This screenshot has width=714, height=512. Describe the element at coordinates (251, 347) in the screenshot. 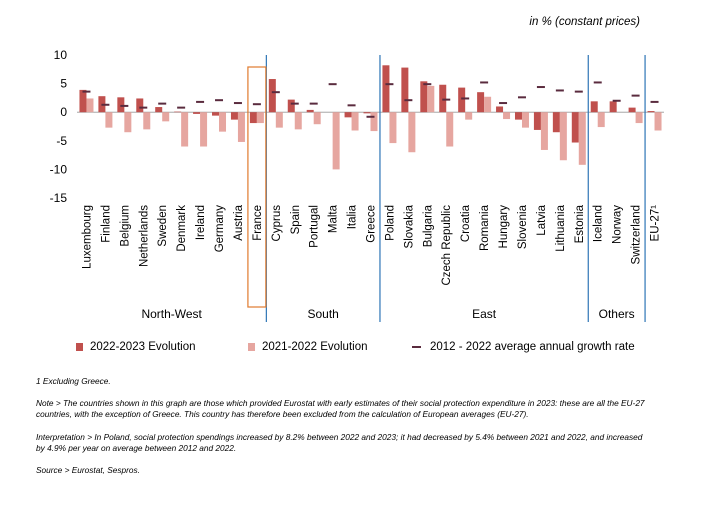

I see `legend-swatch-2022` at that location.